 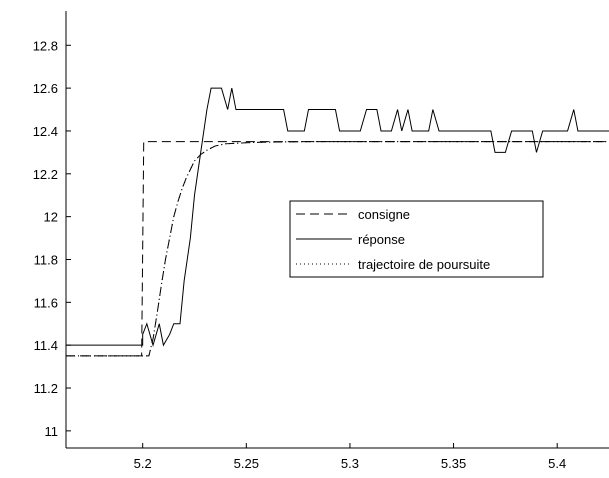 I want to click on y-tick-label: 12.2, so click(x=45, y=174).